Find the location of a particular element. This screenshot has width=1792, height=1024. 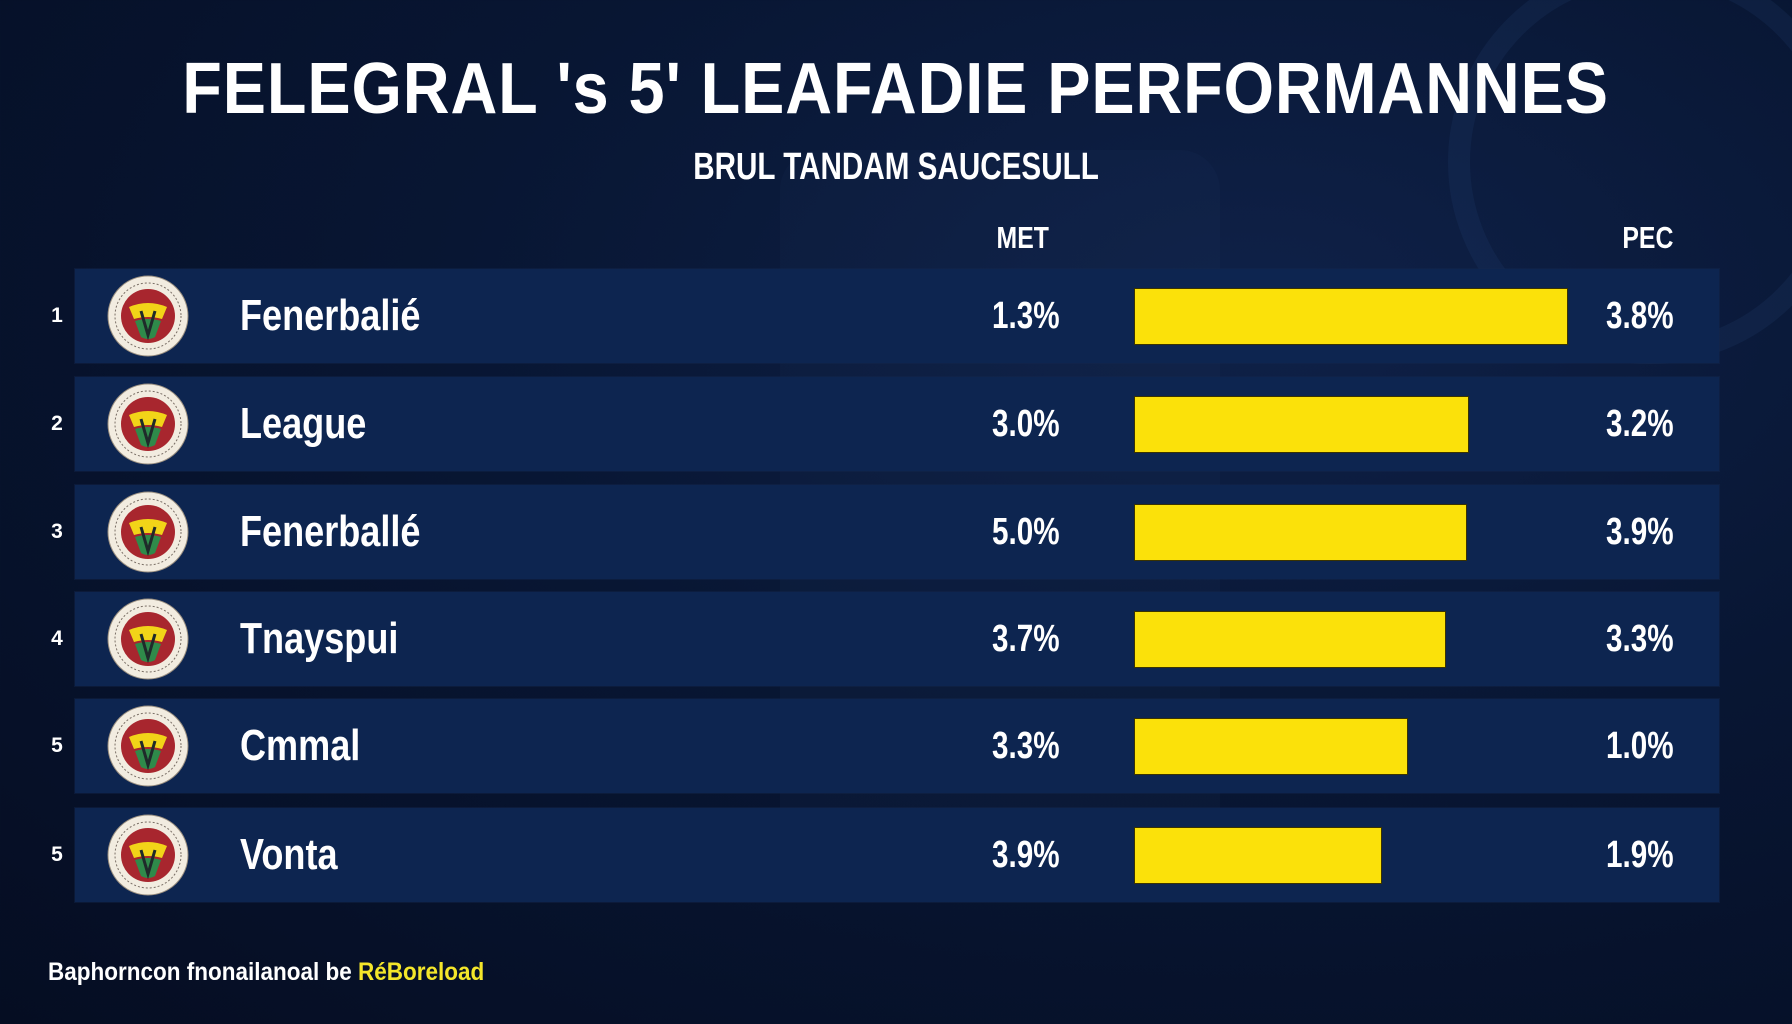

team-name: Tnayspui is located at coordinates (319, 638).